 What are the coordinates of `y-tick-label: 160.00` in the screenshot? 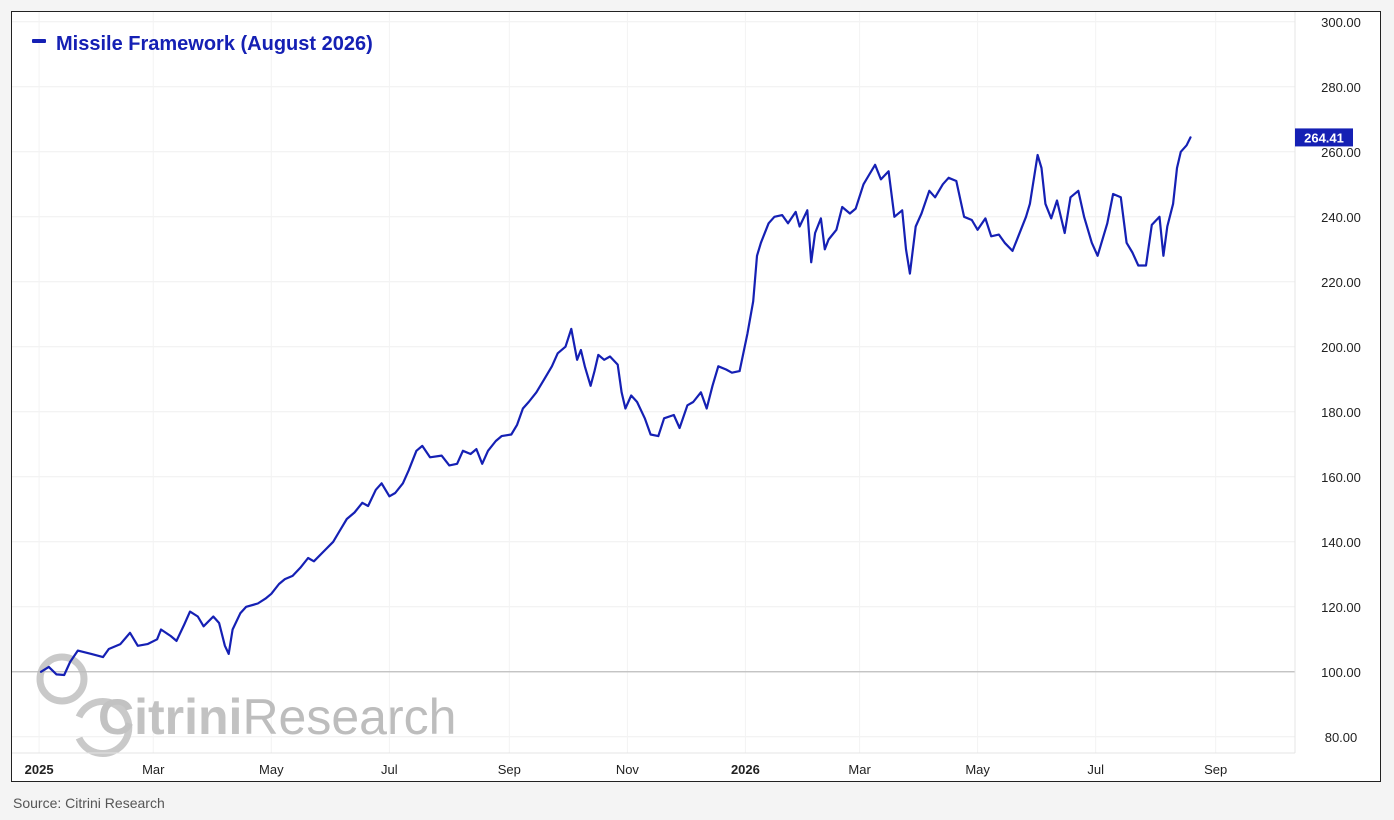 It's located at (1341, 477).